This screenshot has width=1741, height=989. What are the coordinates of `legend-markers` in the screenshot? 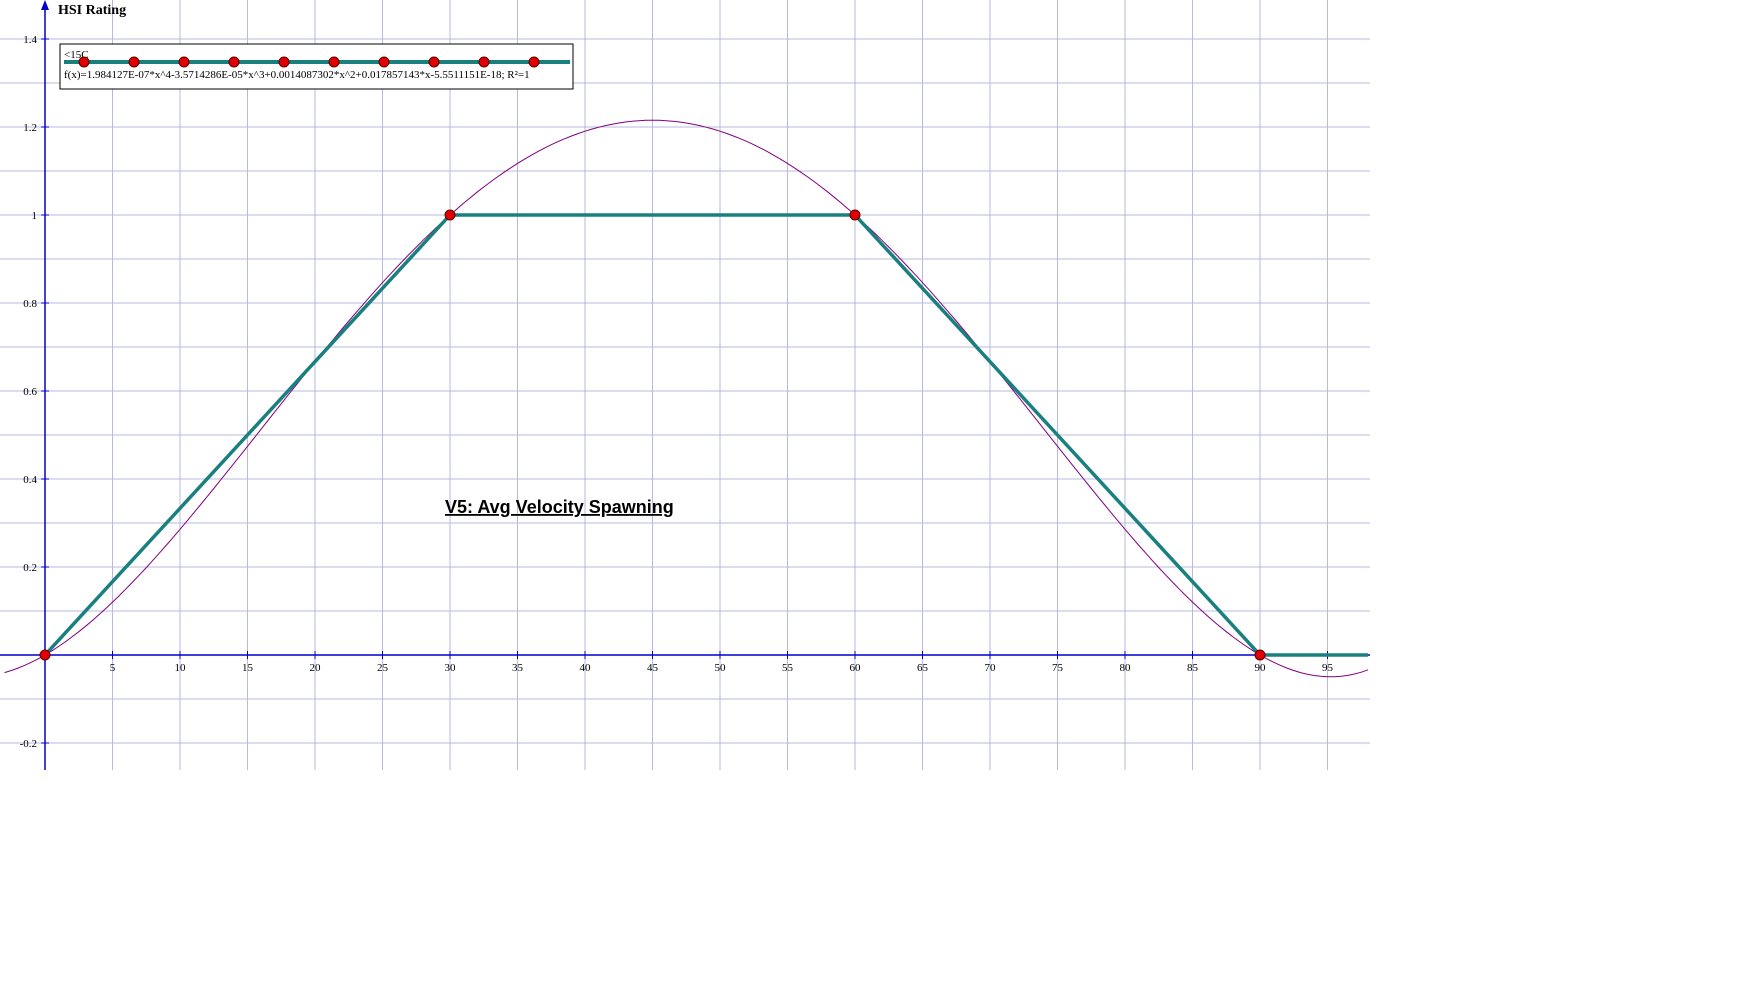 It's located at (309, 62).